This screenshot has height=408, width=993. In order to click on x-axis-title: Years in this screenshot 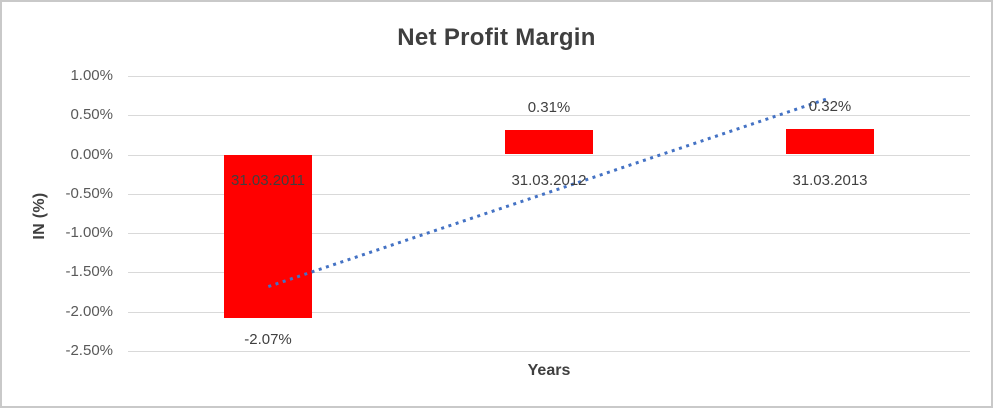, I will do `click(549, 370)`.